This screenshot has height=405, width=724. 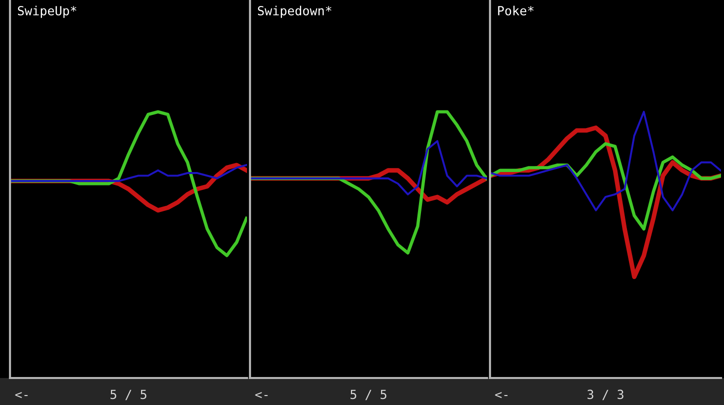 I want to click on chart-title: Swipedown*, so click(x=295, y=12).